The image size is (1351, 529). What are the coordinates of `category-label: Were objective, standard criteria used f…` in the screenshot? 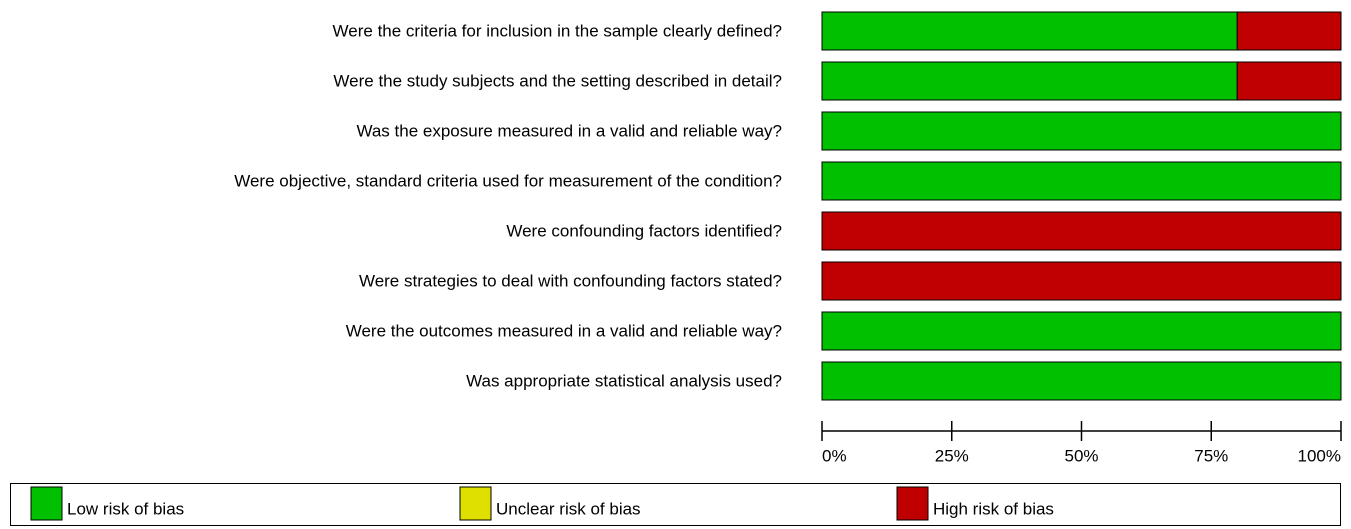 It's located at (508, 180).